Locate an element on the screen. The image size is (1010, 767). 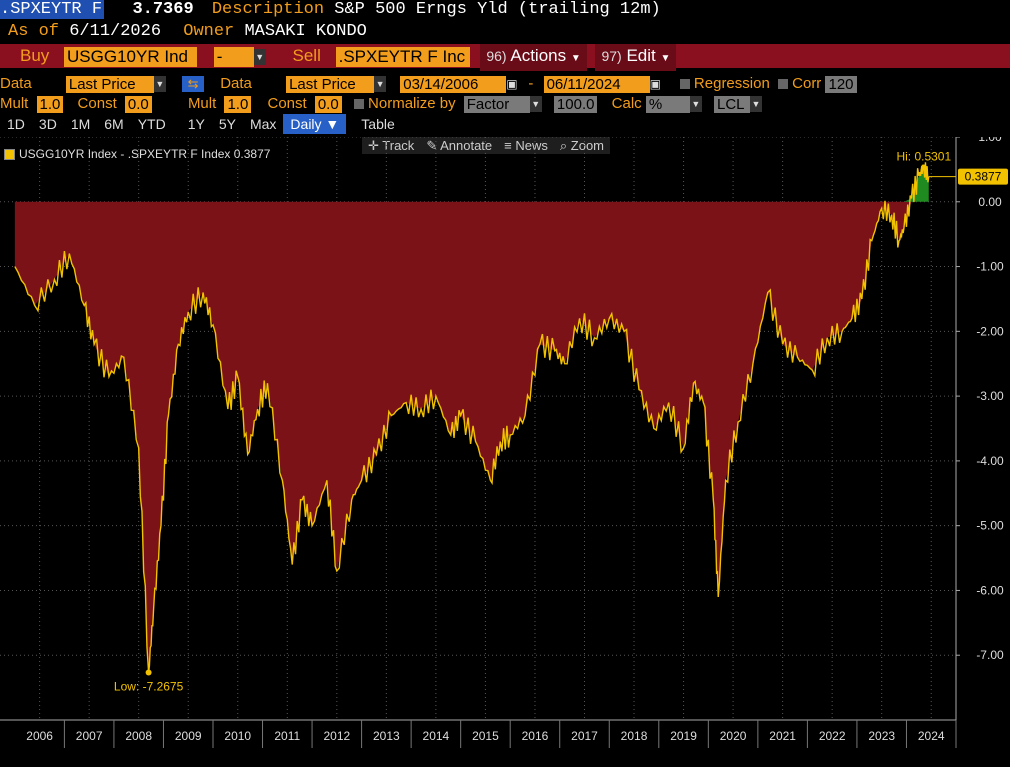
owner-label: Owner is located at coordinates (209, 31).